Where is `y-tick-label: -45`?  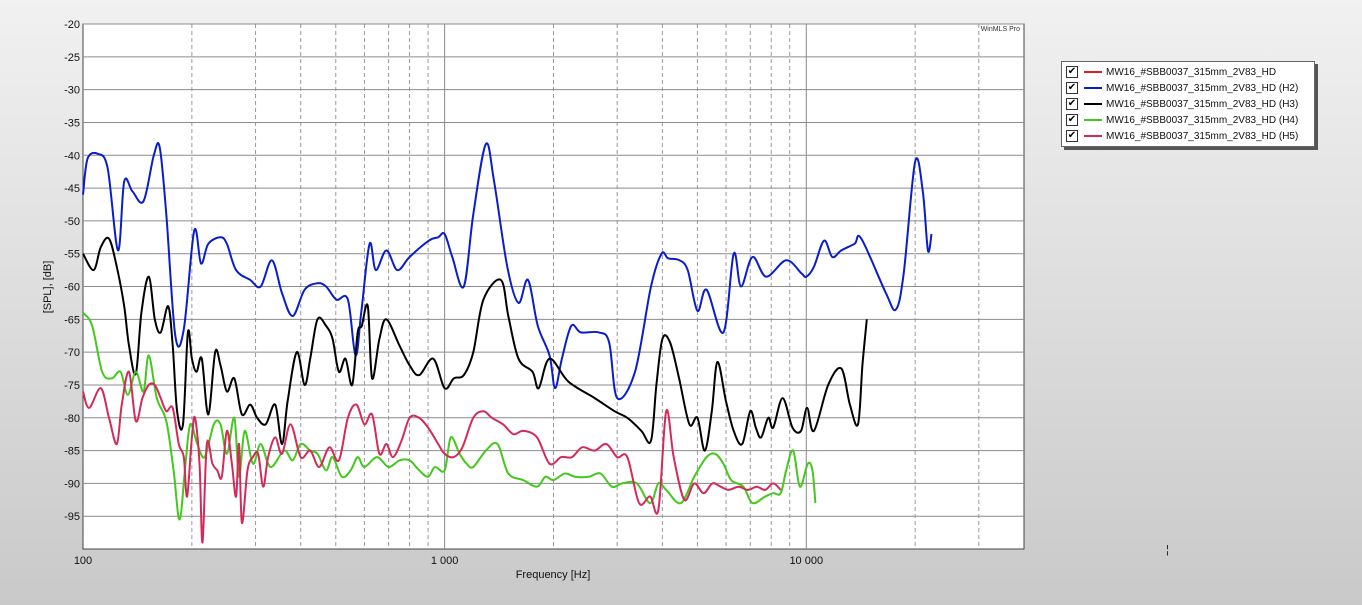 y-tick-label: -45 is located at coordinates (72, 189).